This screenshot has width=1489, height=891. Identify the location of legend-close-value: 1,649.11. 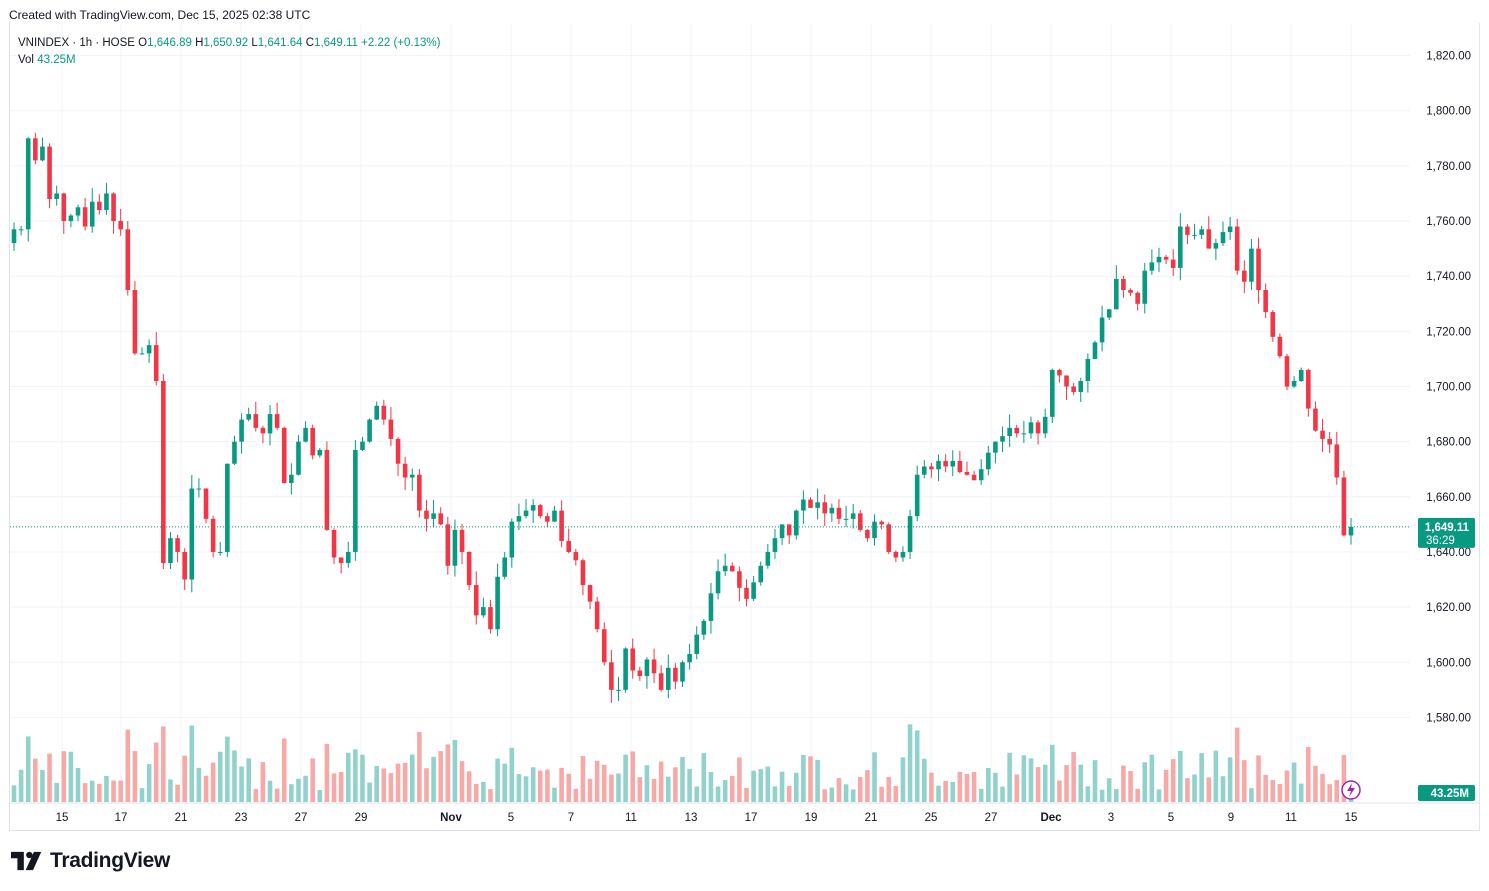
(336, 43).